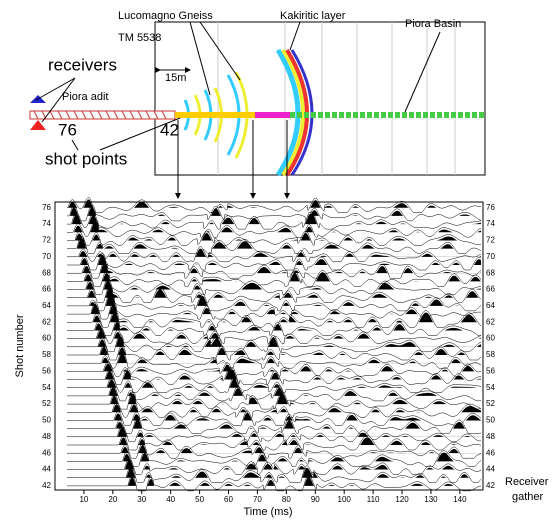  I want to click on x-tick-label: 50, so click(199, 499).